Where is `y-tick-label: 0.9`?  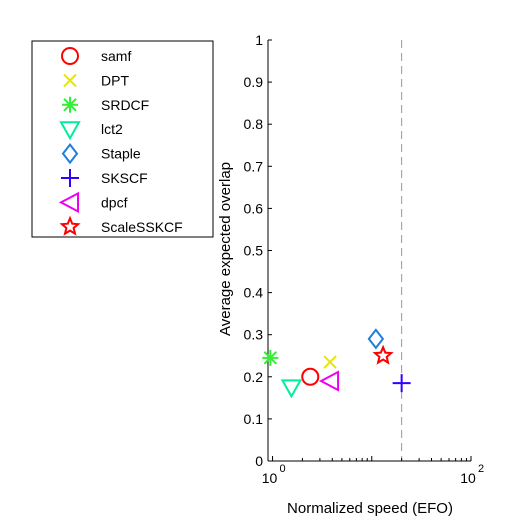 y-tick-label: 0.9 is located at coordinates (254, 82).